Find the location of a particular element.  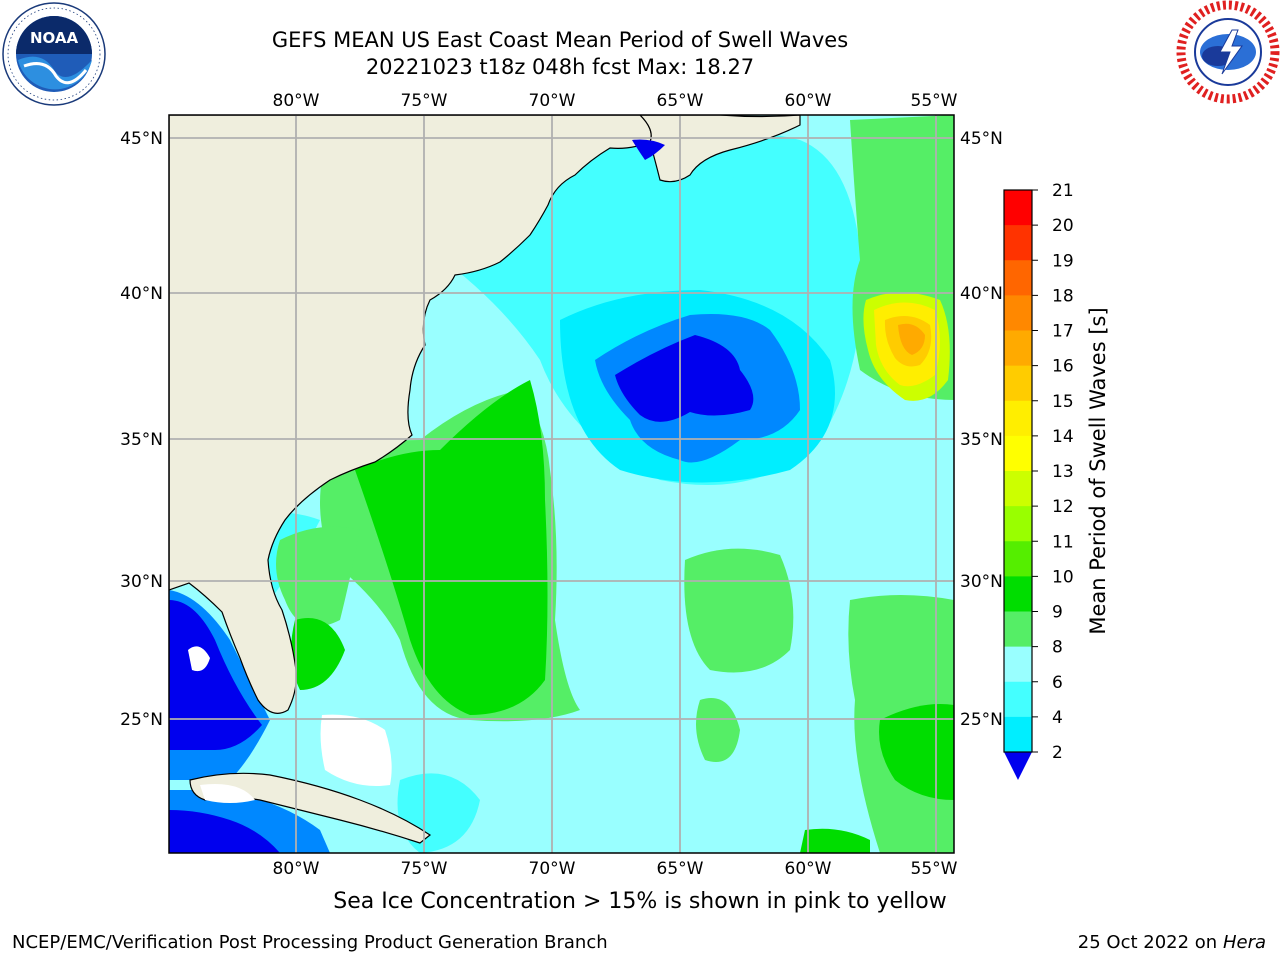

colorbar-tick-label: 17 is located at coordinates (1063, 332).